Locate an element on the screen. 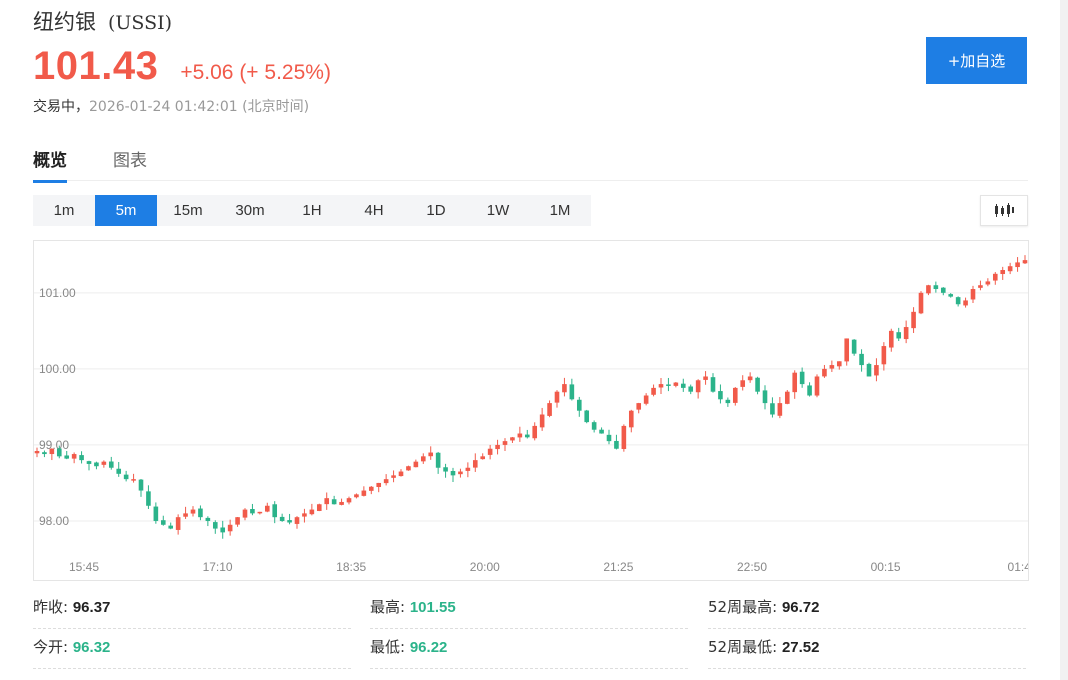 The height and width of the screenshot is (680, 1068). instrument-title: 纽约银 (USSI) is located at coordinates (102, 20).